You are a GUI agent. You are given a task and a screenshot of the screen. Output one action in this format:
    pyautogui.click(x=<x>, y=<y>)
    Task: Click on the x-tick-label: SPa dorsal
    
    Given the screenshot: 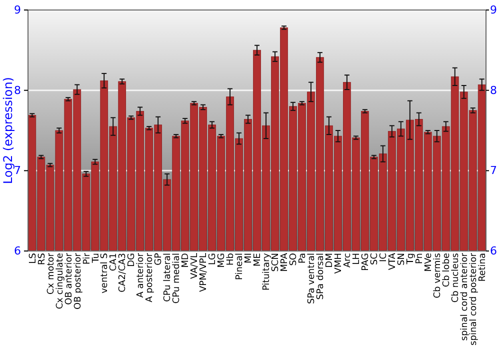 What is the action you would take?
    pyautogui.click(x=321, y=276)
    